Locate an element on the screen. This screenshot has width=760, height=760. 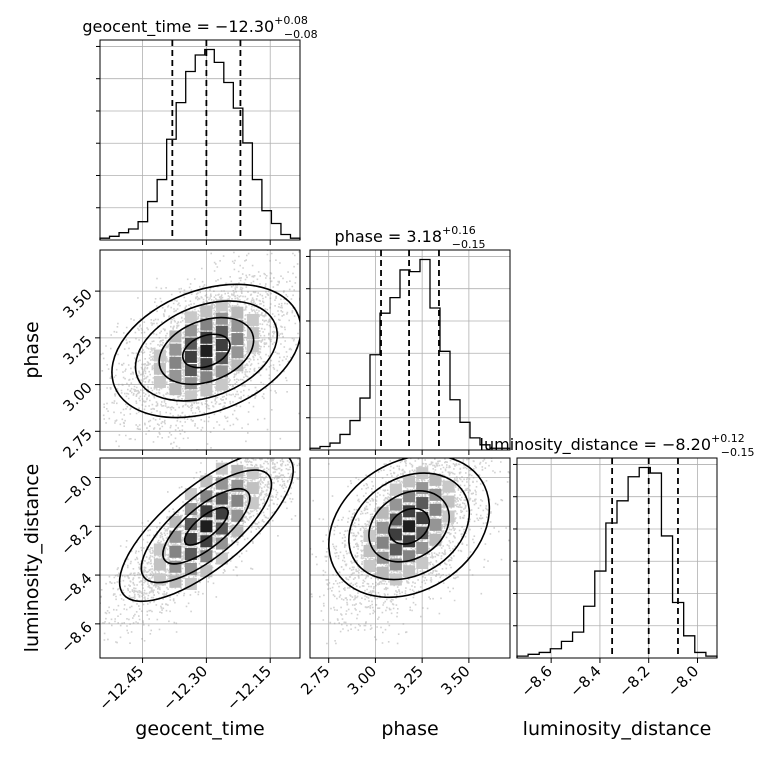
y-axis-label-phase: phase is located at coordinates (32, 349).